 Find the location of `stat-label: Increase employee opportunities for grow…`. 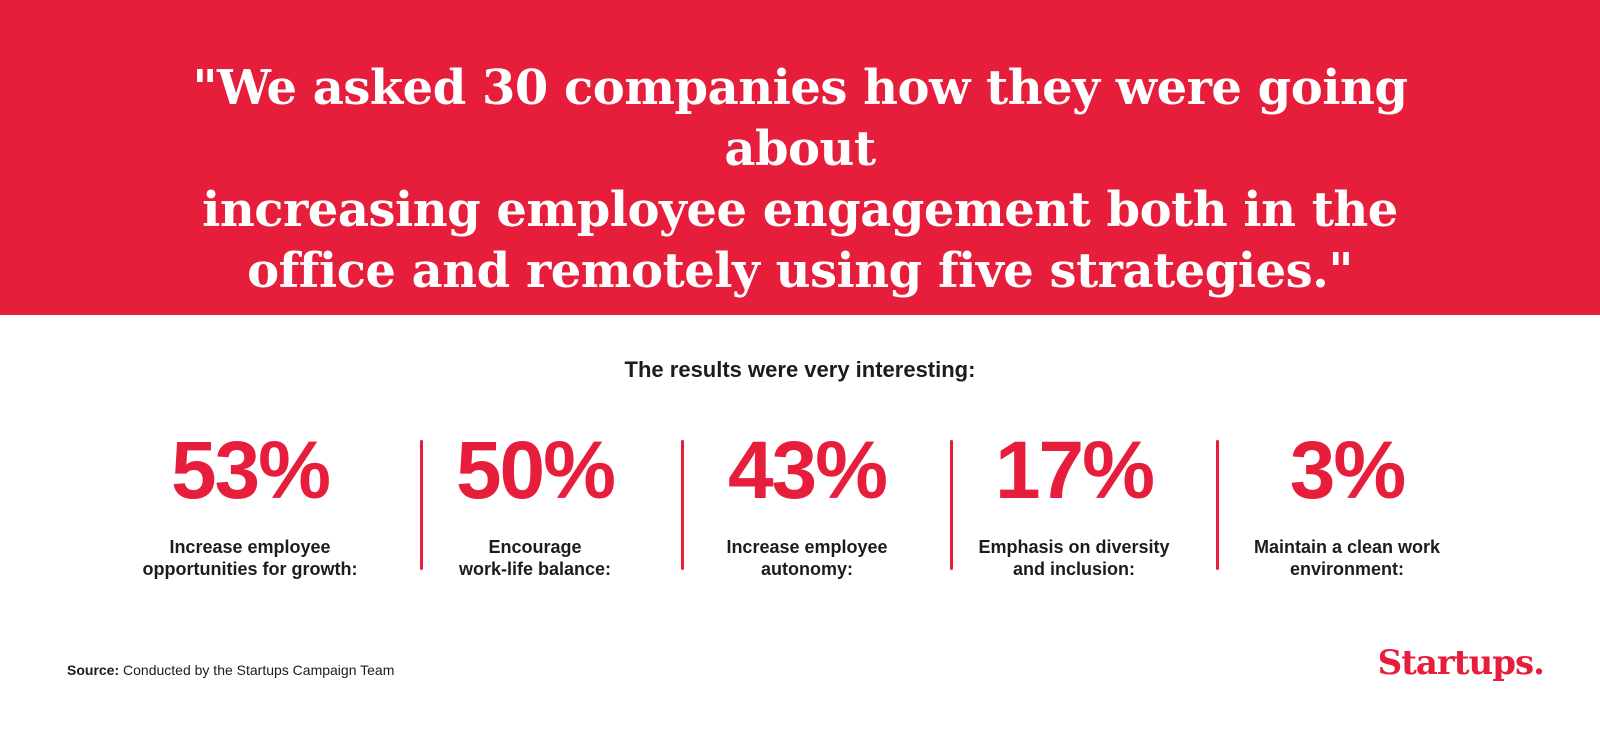

stat-label: Increase employee opportunities for grow… is located at coordinates (250, 558).